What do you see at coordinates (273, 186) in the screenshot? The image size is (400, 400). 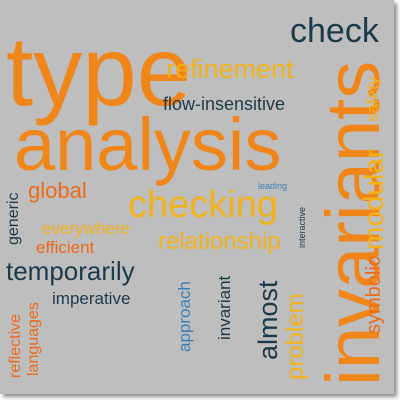 I see `word-leading: leading` at bounding box center [273, 186].